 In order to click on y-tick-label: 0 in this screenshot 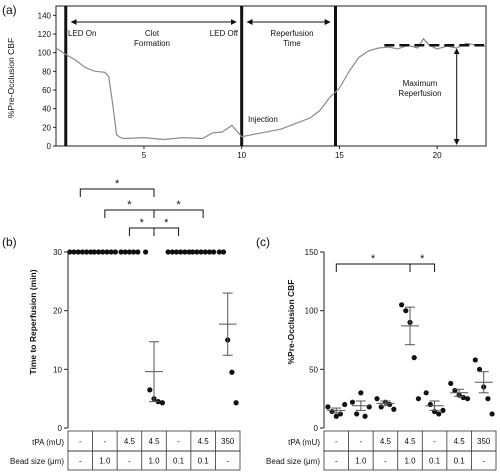, I will do `click(316, 428)`.